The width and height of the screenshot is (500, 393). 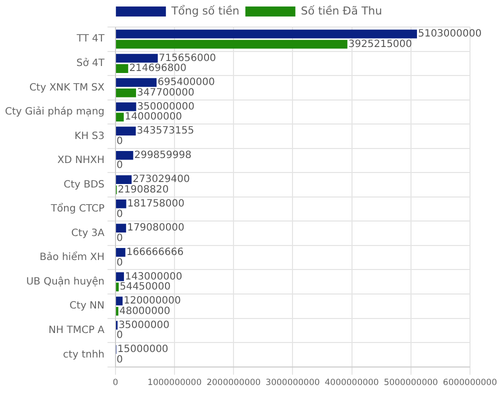 I want to click on data-label: 140000000, so click(x=153, y=117).